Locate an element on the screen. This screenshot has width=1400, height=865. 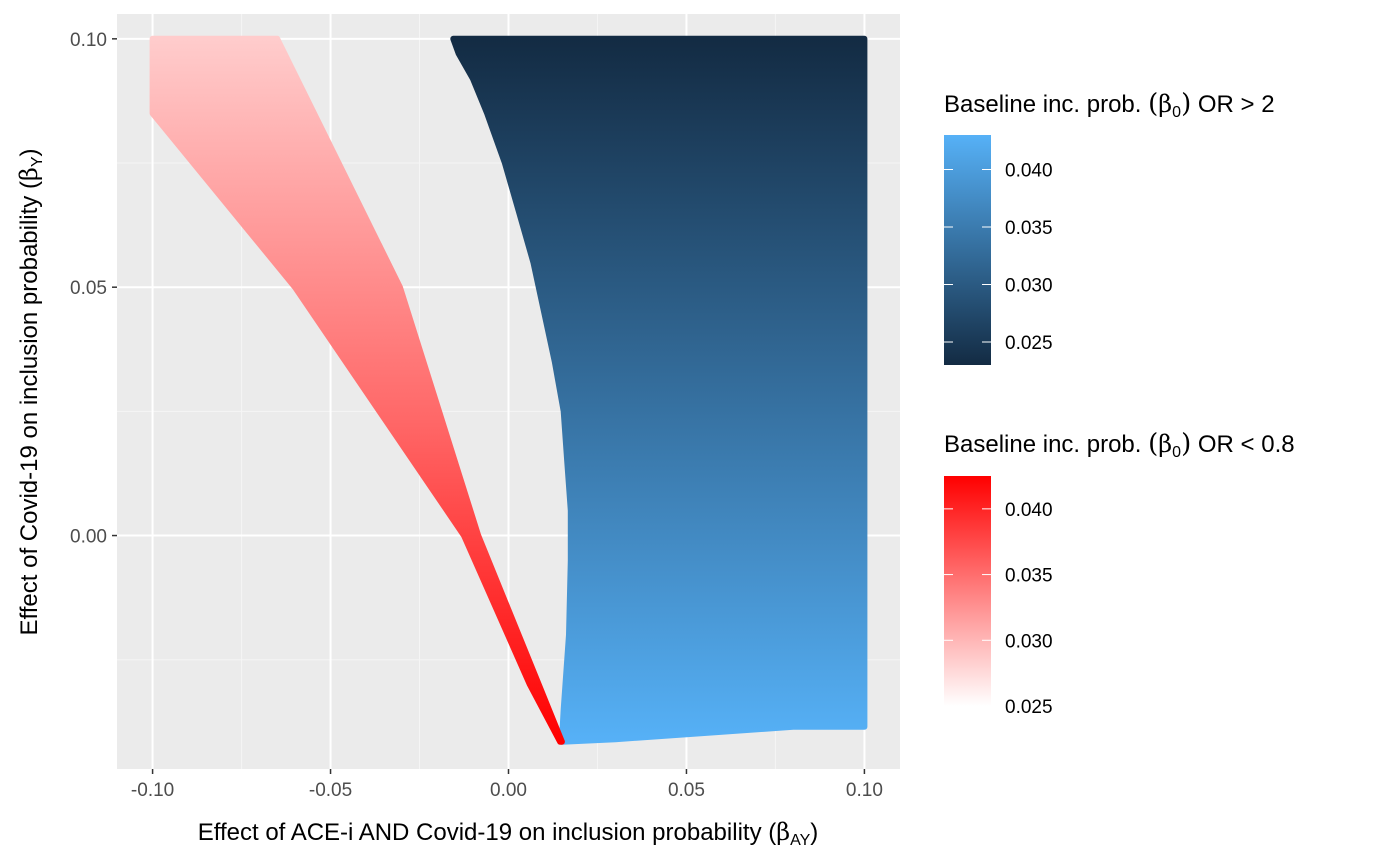
legend-red-title: Baseline inc. prob. (β0) OR < 0.8 is located at coordinates (1119, 445).